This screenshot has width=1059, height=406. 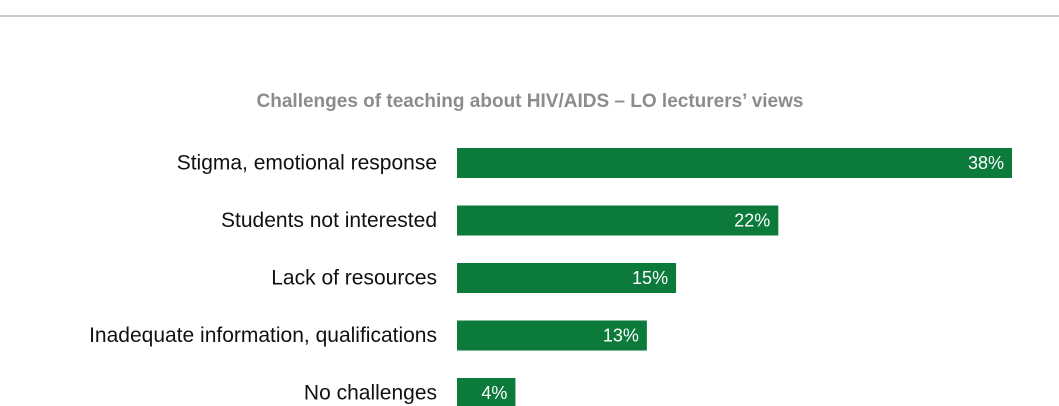 I want to click on category-label: Stigma, emotional response, so click(x=307, y=163).